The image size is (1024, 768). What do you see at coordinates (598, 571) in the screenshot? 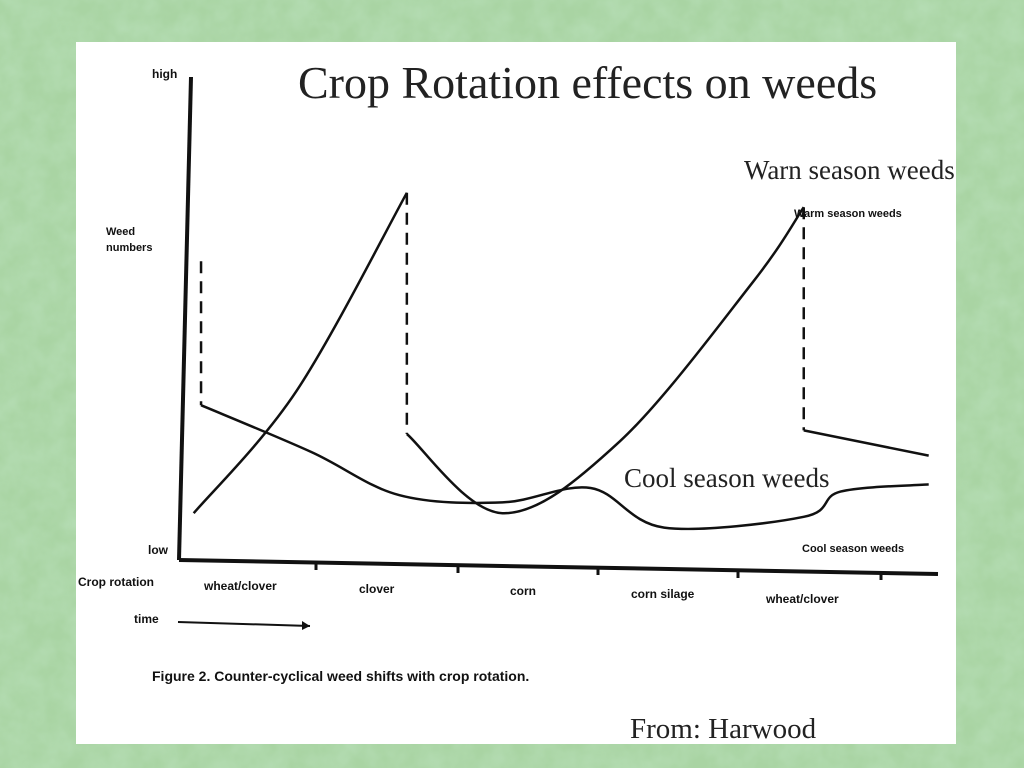
I see `x-ticks` at bounding box center [598, 571].